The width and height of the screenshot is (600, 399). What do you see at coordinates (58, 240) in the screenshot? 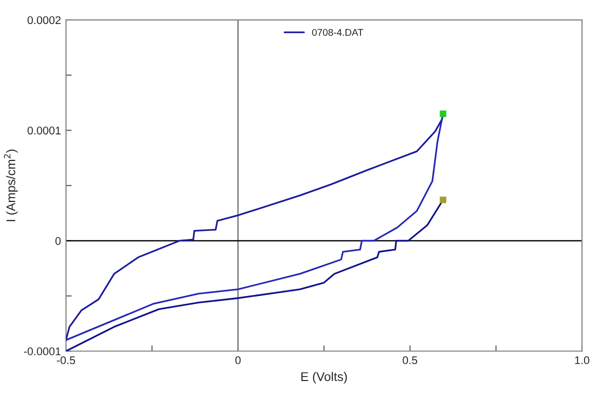
I see `y-tick-label: 0` at bounding box center [58, 240].